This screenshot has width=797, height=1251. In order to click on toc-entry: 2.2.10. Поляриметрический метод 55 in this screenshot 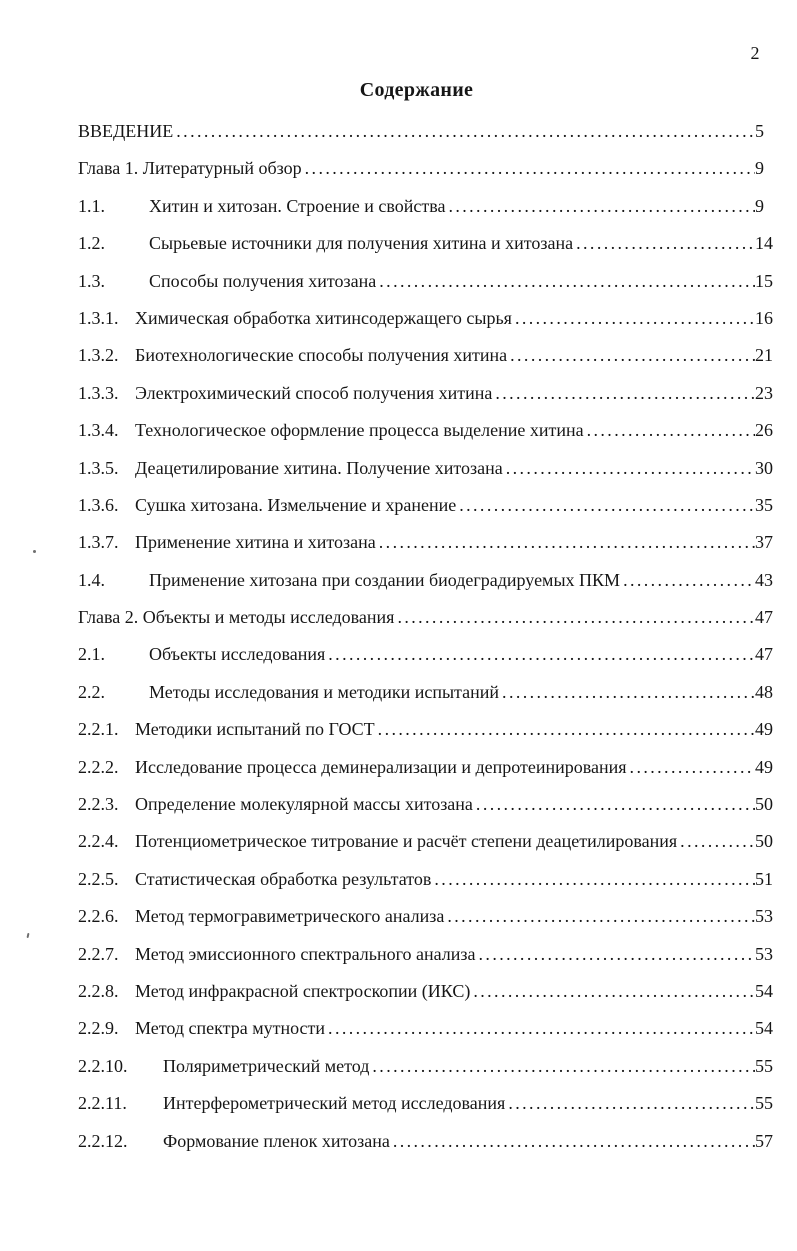, I will do `click(428, 1066)`.